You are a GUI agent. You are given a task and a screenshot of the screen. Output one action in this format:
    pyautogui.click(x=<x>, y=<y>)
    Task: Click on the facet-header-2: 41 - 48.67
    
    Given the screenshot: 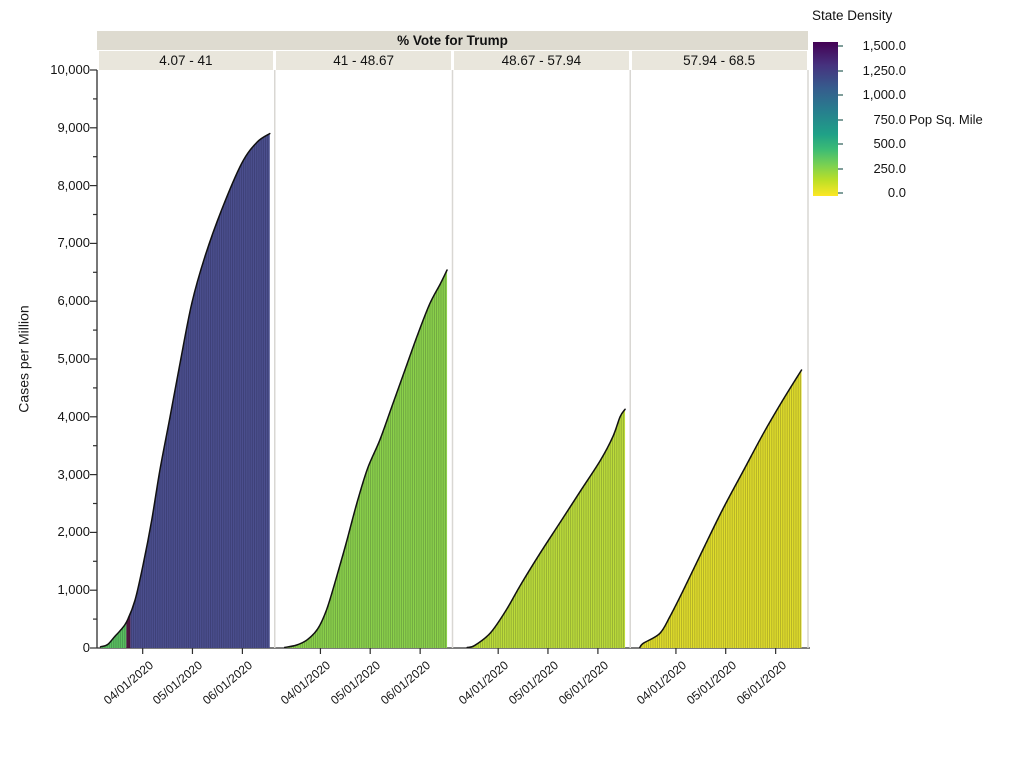 What is the action you would take?
    pyautogui.click(x=363, y=60)
    